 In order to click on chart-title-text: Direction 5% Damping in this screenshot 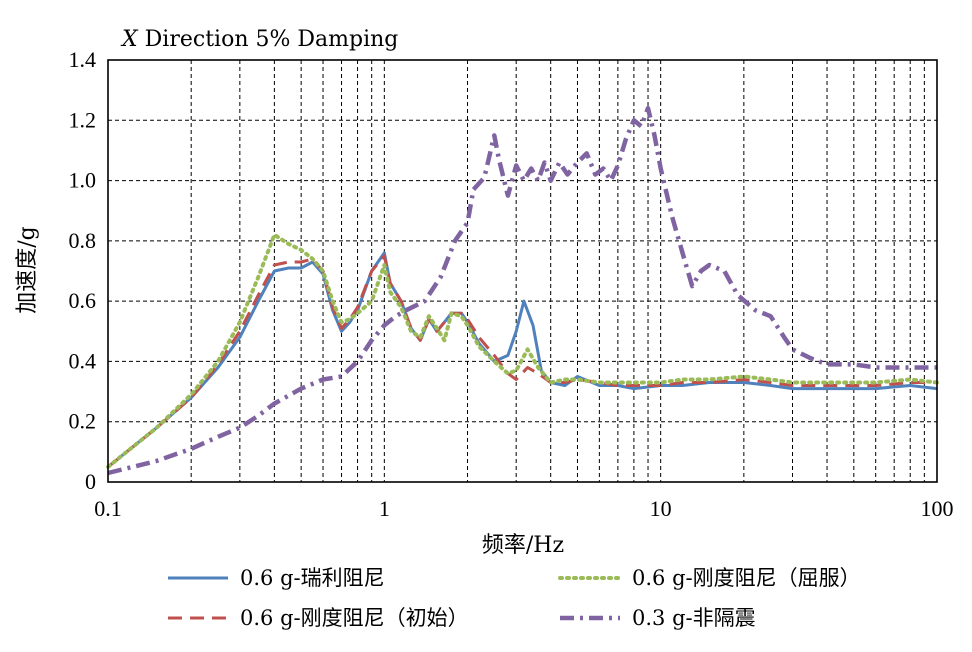, I will do `click(268, 39)`.